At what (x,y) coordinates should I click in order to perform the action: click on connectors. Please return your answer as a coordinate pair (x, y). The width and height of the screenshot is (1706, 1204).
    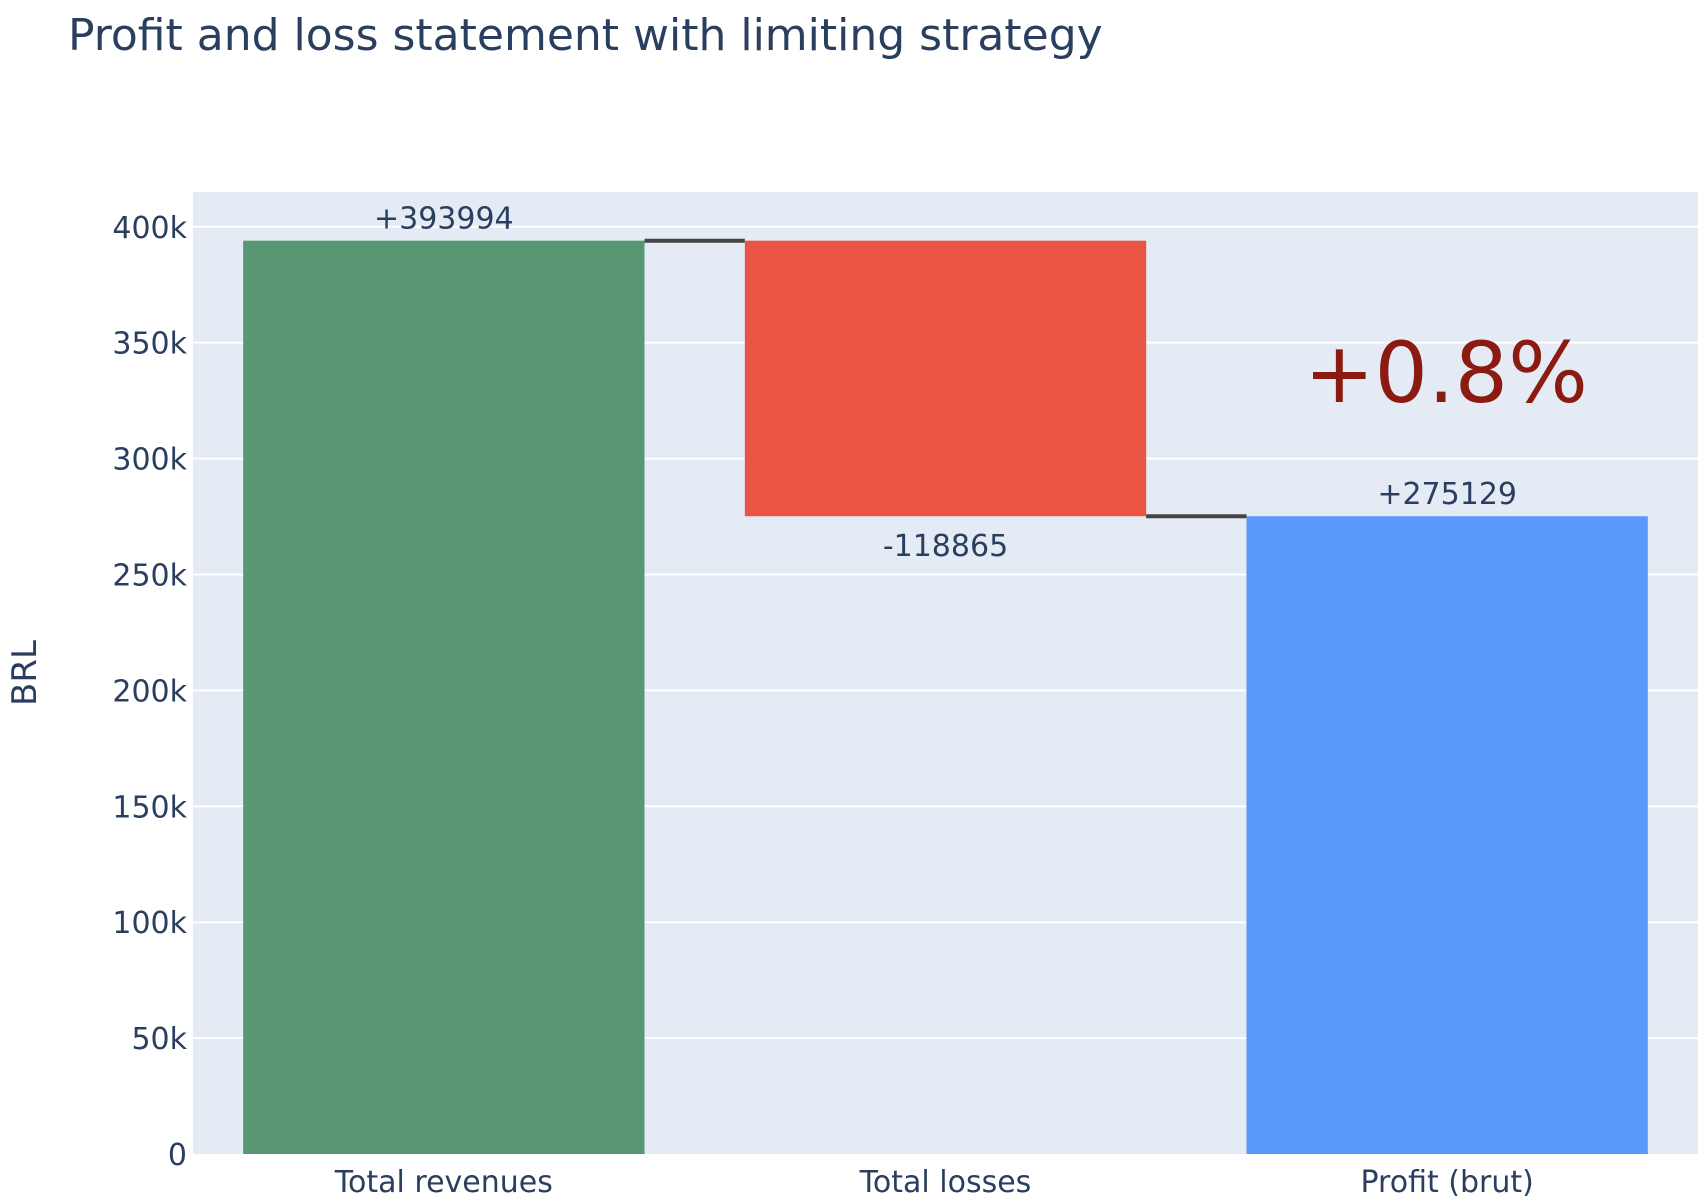
    Looking at the image, I should click on (945, 378).